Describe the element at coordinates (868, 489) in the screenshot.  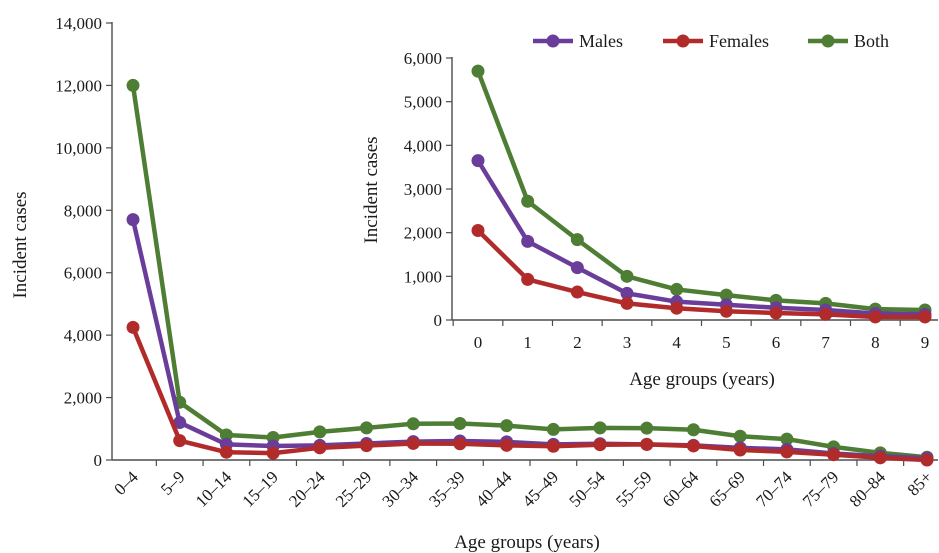
I see `main-x-tick-label: 80–84` at that location.